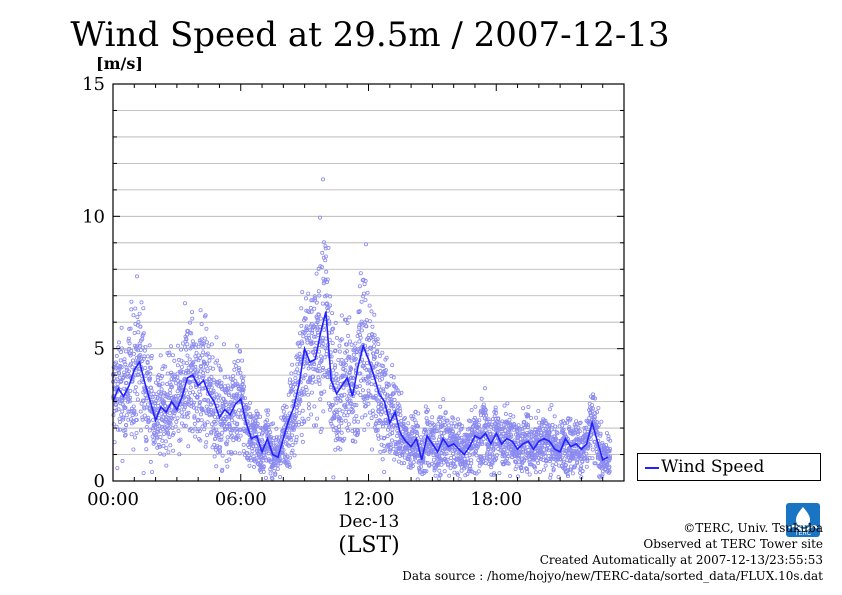 This screenshot has width=842, height=595. I want to click on y-tick-label: 5, so click(99, 349).